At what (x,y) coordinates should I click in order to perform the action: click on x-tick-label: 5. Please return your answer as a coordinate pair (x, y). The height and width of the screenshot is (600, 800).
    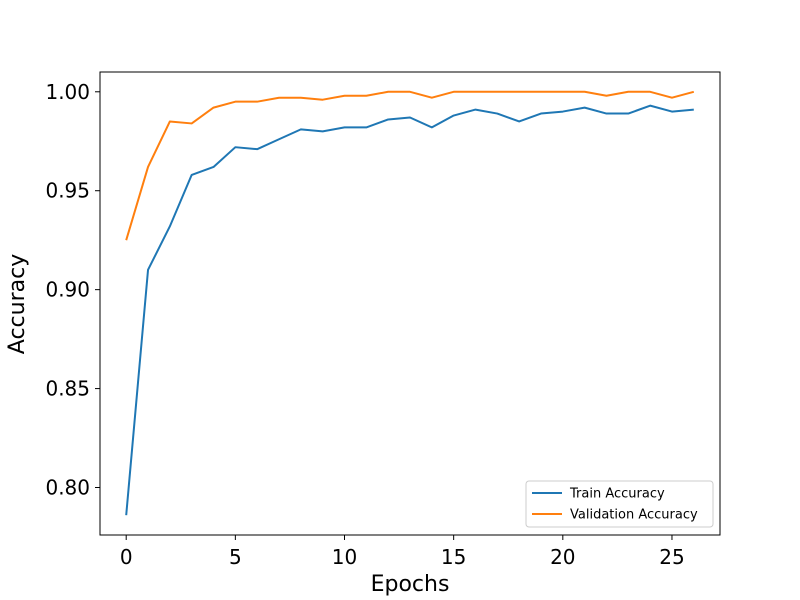
    Looking at the image, I should click on (235, 557).